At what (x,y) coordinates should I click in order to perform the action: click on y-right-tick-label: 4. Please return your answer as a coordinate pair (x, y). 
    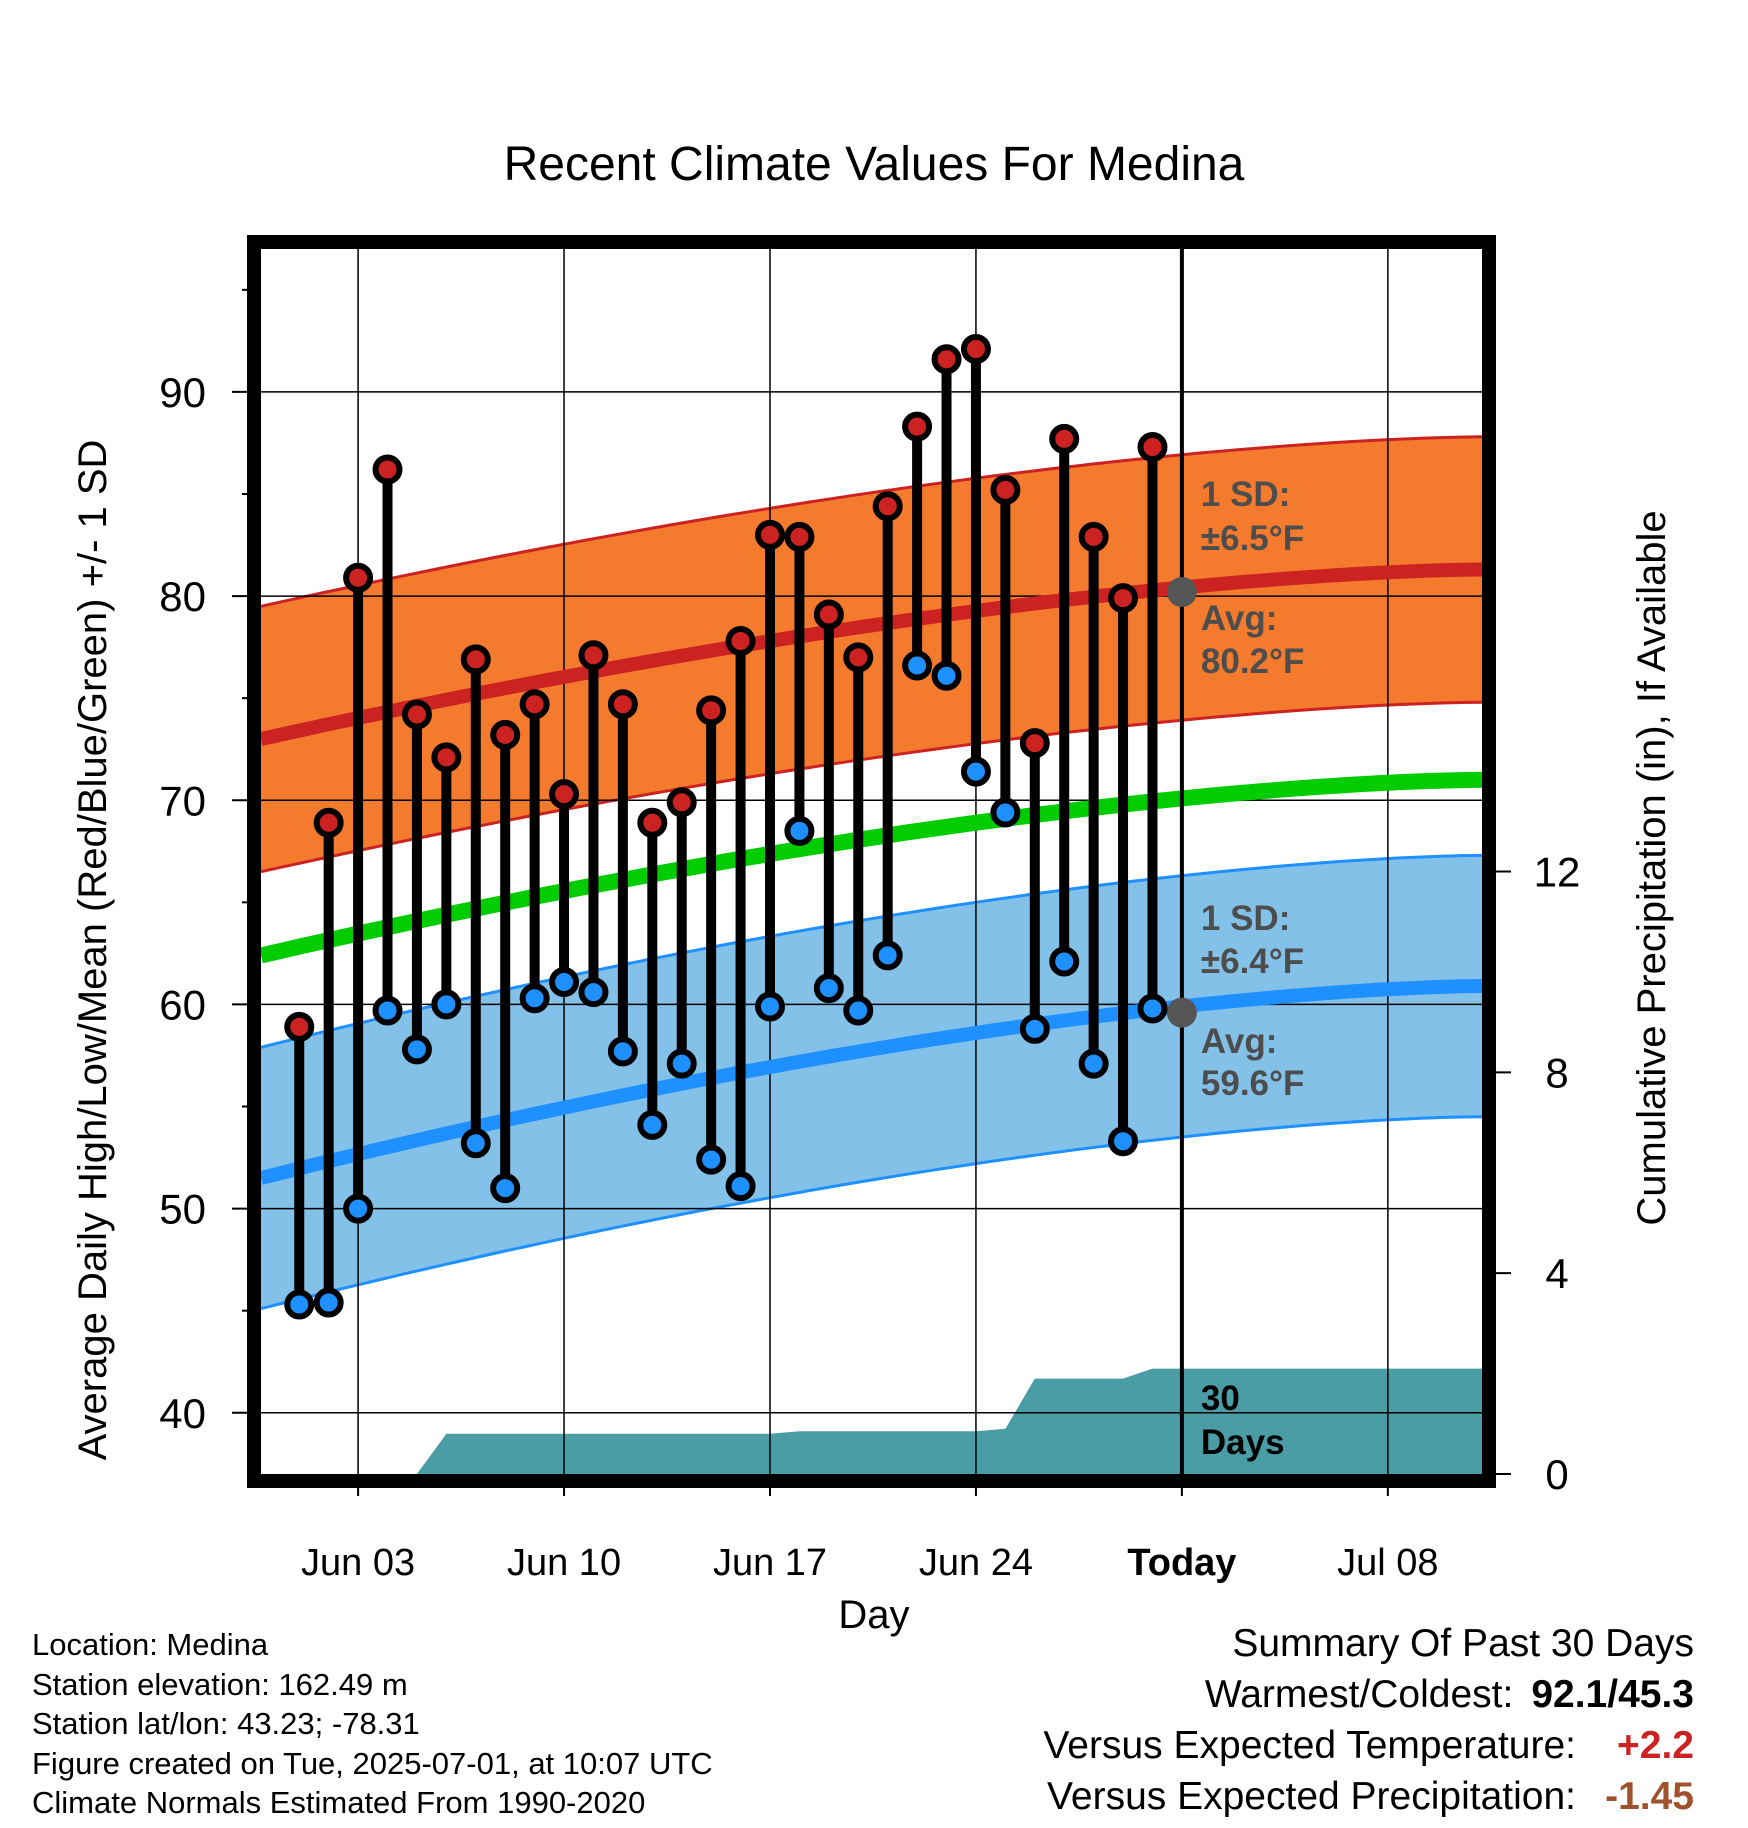
    Looking at the image, I should click on (1556, 1273).